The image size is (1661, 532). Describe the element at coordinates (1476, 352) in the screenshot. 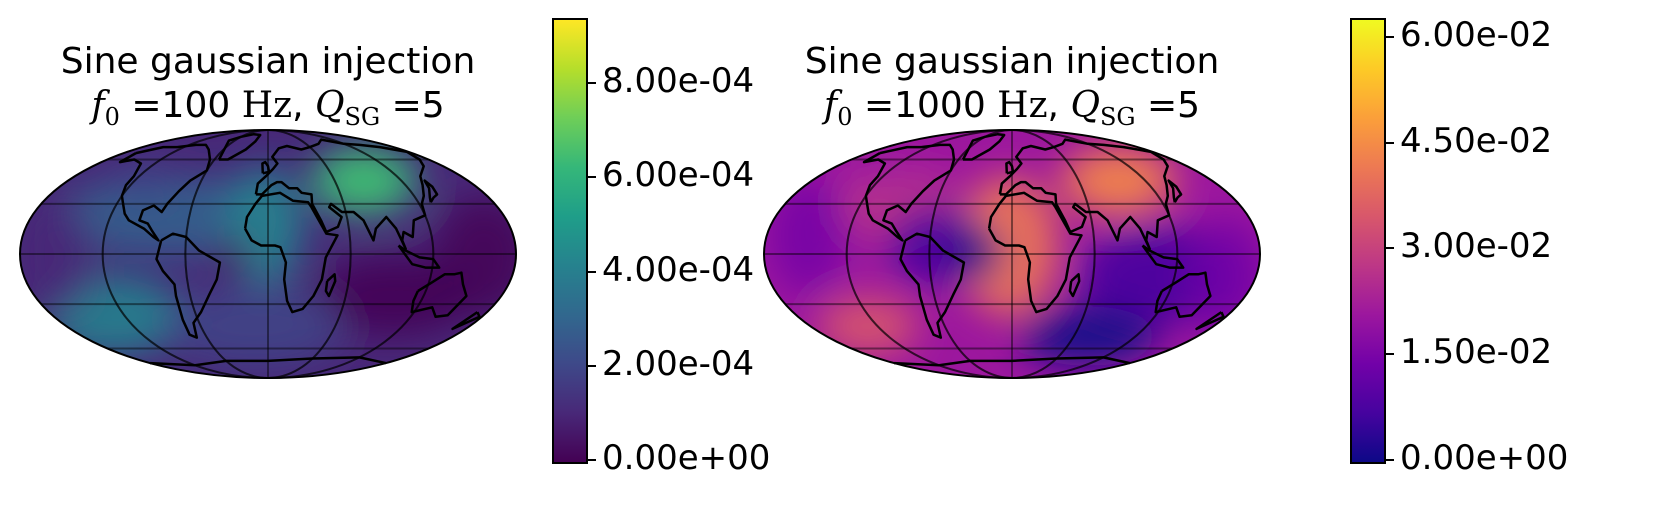

I see `right-colorbar-tick-label: 1.50e-02` at that location.